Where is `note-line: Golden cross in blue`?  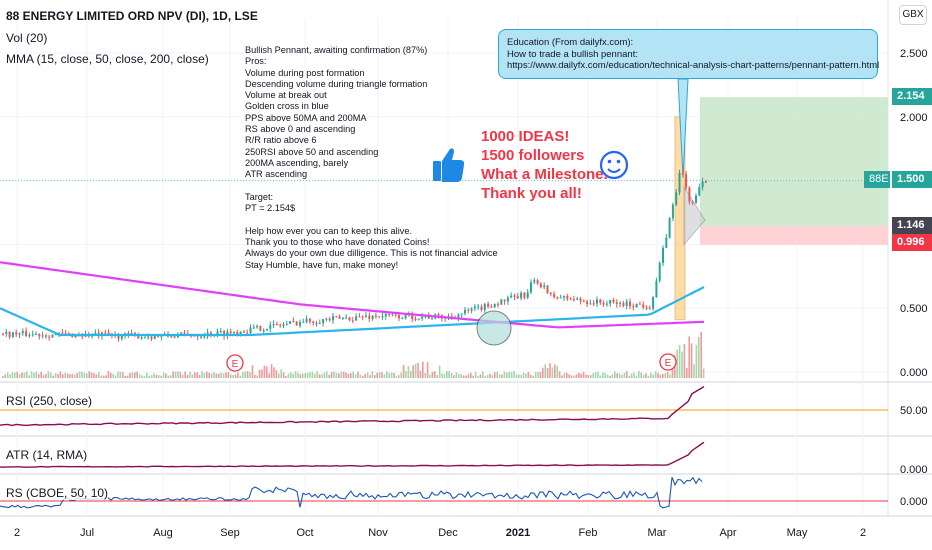
note-line: Golden cross in blue is located at coordinates (287, 106).